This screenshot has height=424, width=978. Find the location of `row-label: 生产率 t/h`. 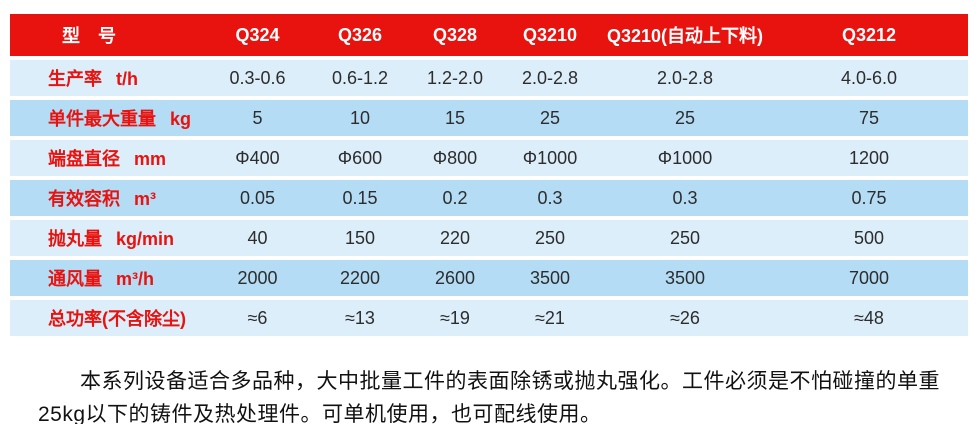

row-label: 生产率 t/h is located at coordinates (107, 78).